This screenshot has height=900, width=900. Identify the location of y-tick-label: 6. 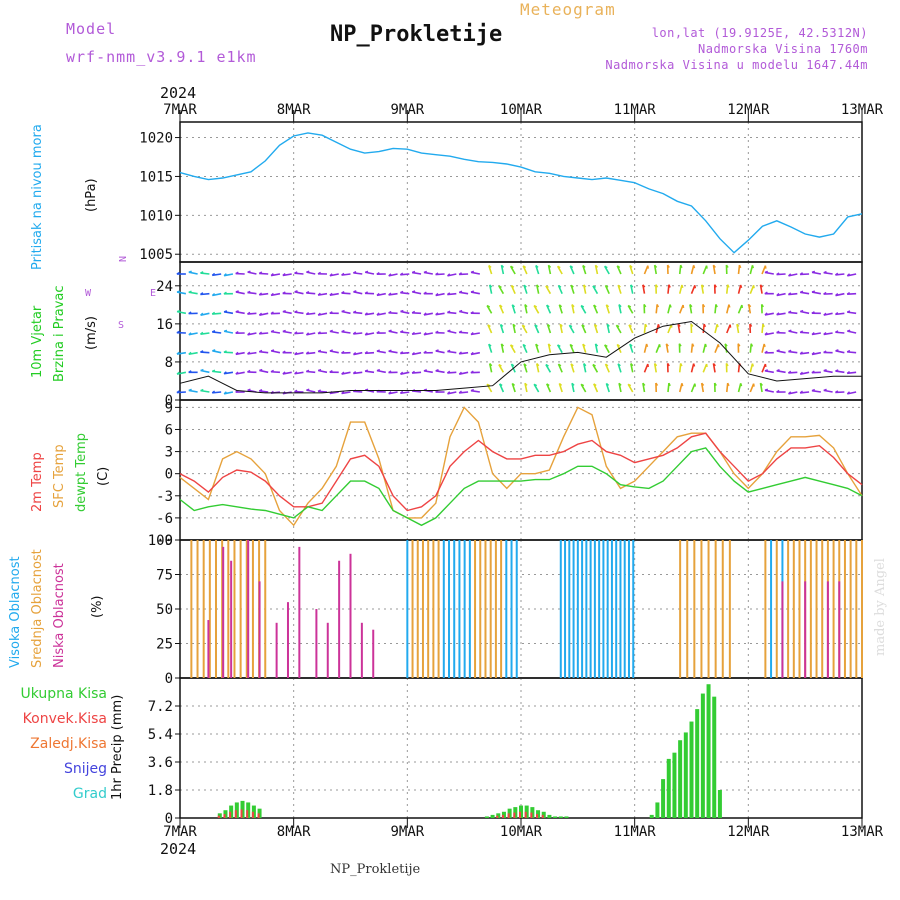
(169, 430).